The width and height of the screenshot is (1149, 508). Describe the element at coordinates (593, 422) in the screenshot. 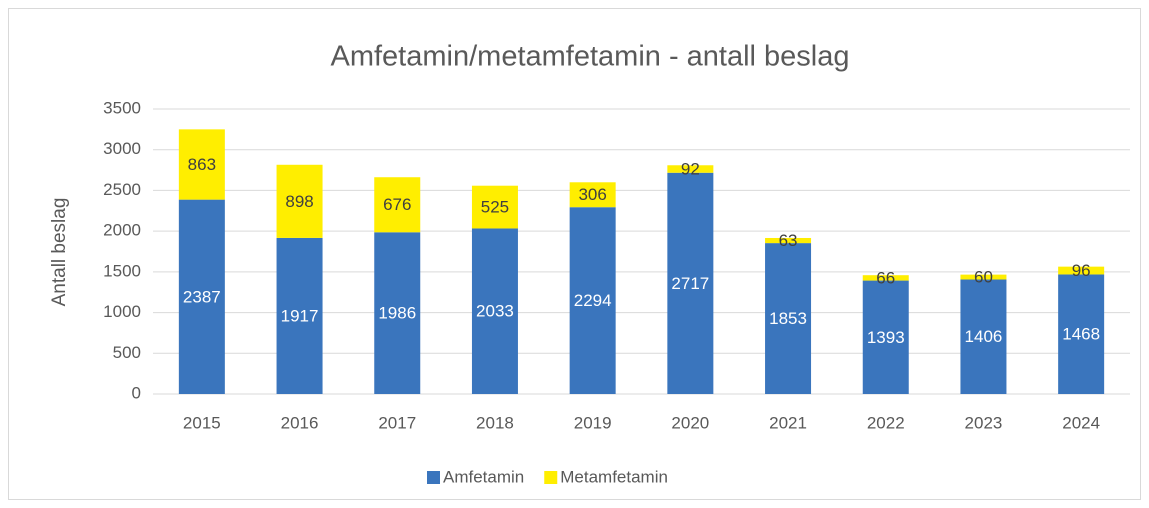

I see `x-tick-label: 2019` at that location.